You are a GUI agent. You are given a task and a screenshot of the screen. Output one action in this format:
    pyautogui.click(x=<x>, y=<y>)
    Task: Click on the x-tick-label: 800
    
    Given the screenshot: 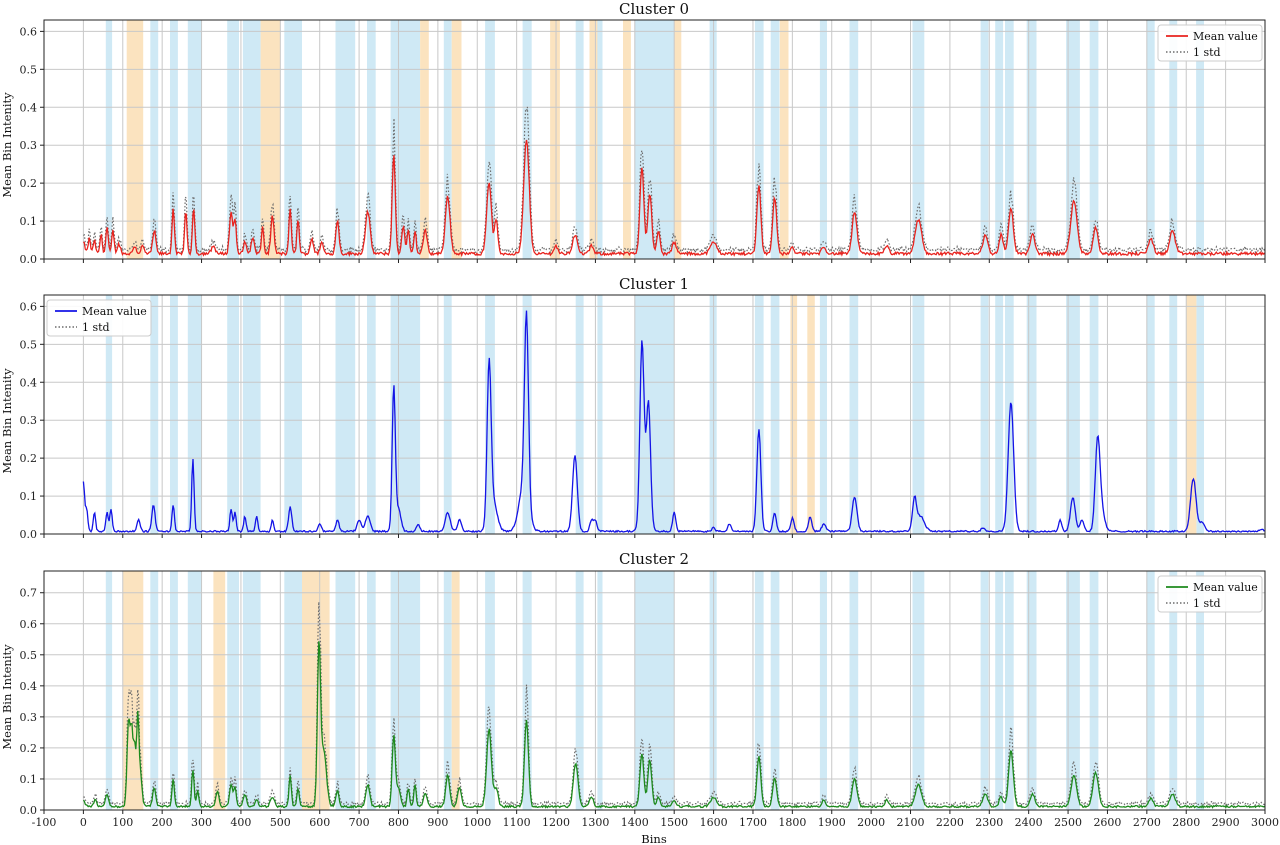 What is the action you would take?
    pyautogui.click(x=398, y=822)
    